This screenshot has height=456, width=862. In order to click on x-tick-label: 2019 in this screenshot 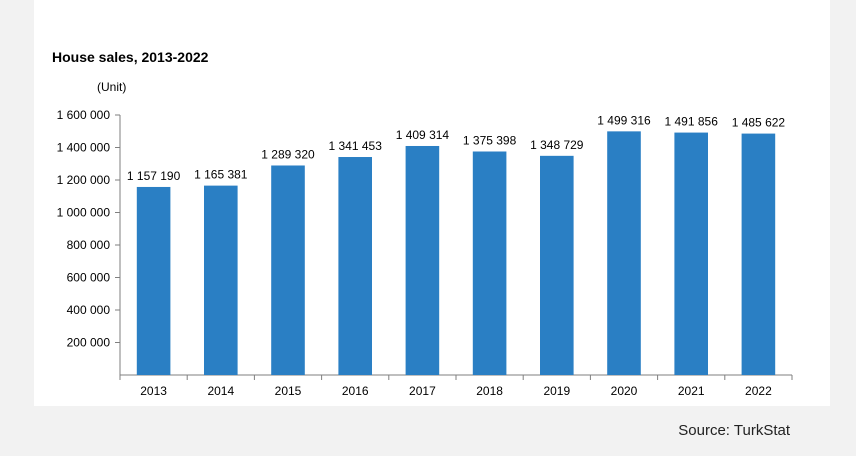, I will do `click(556, 391)`.